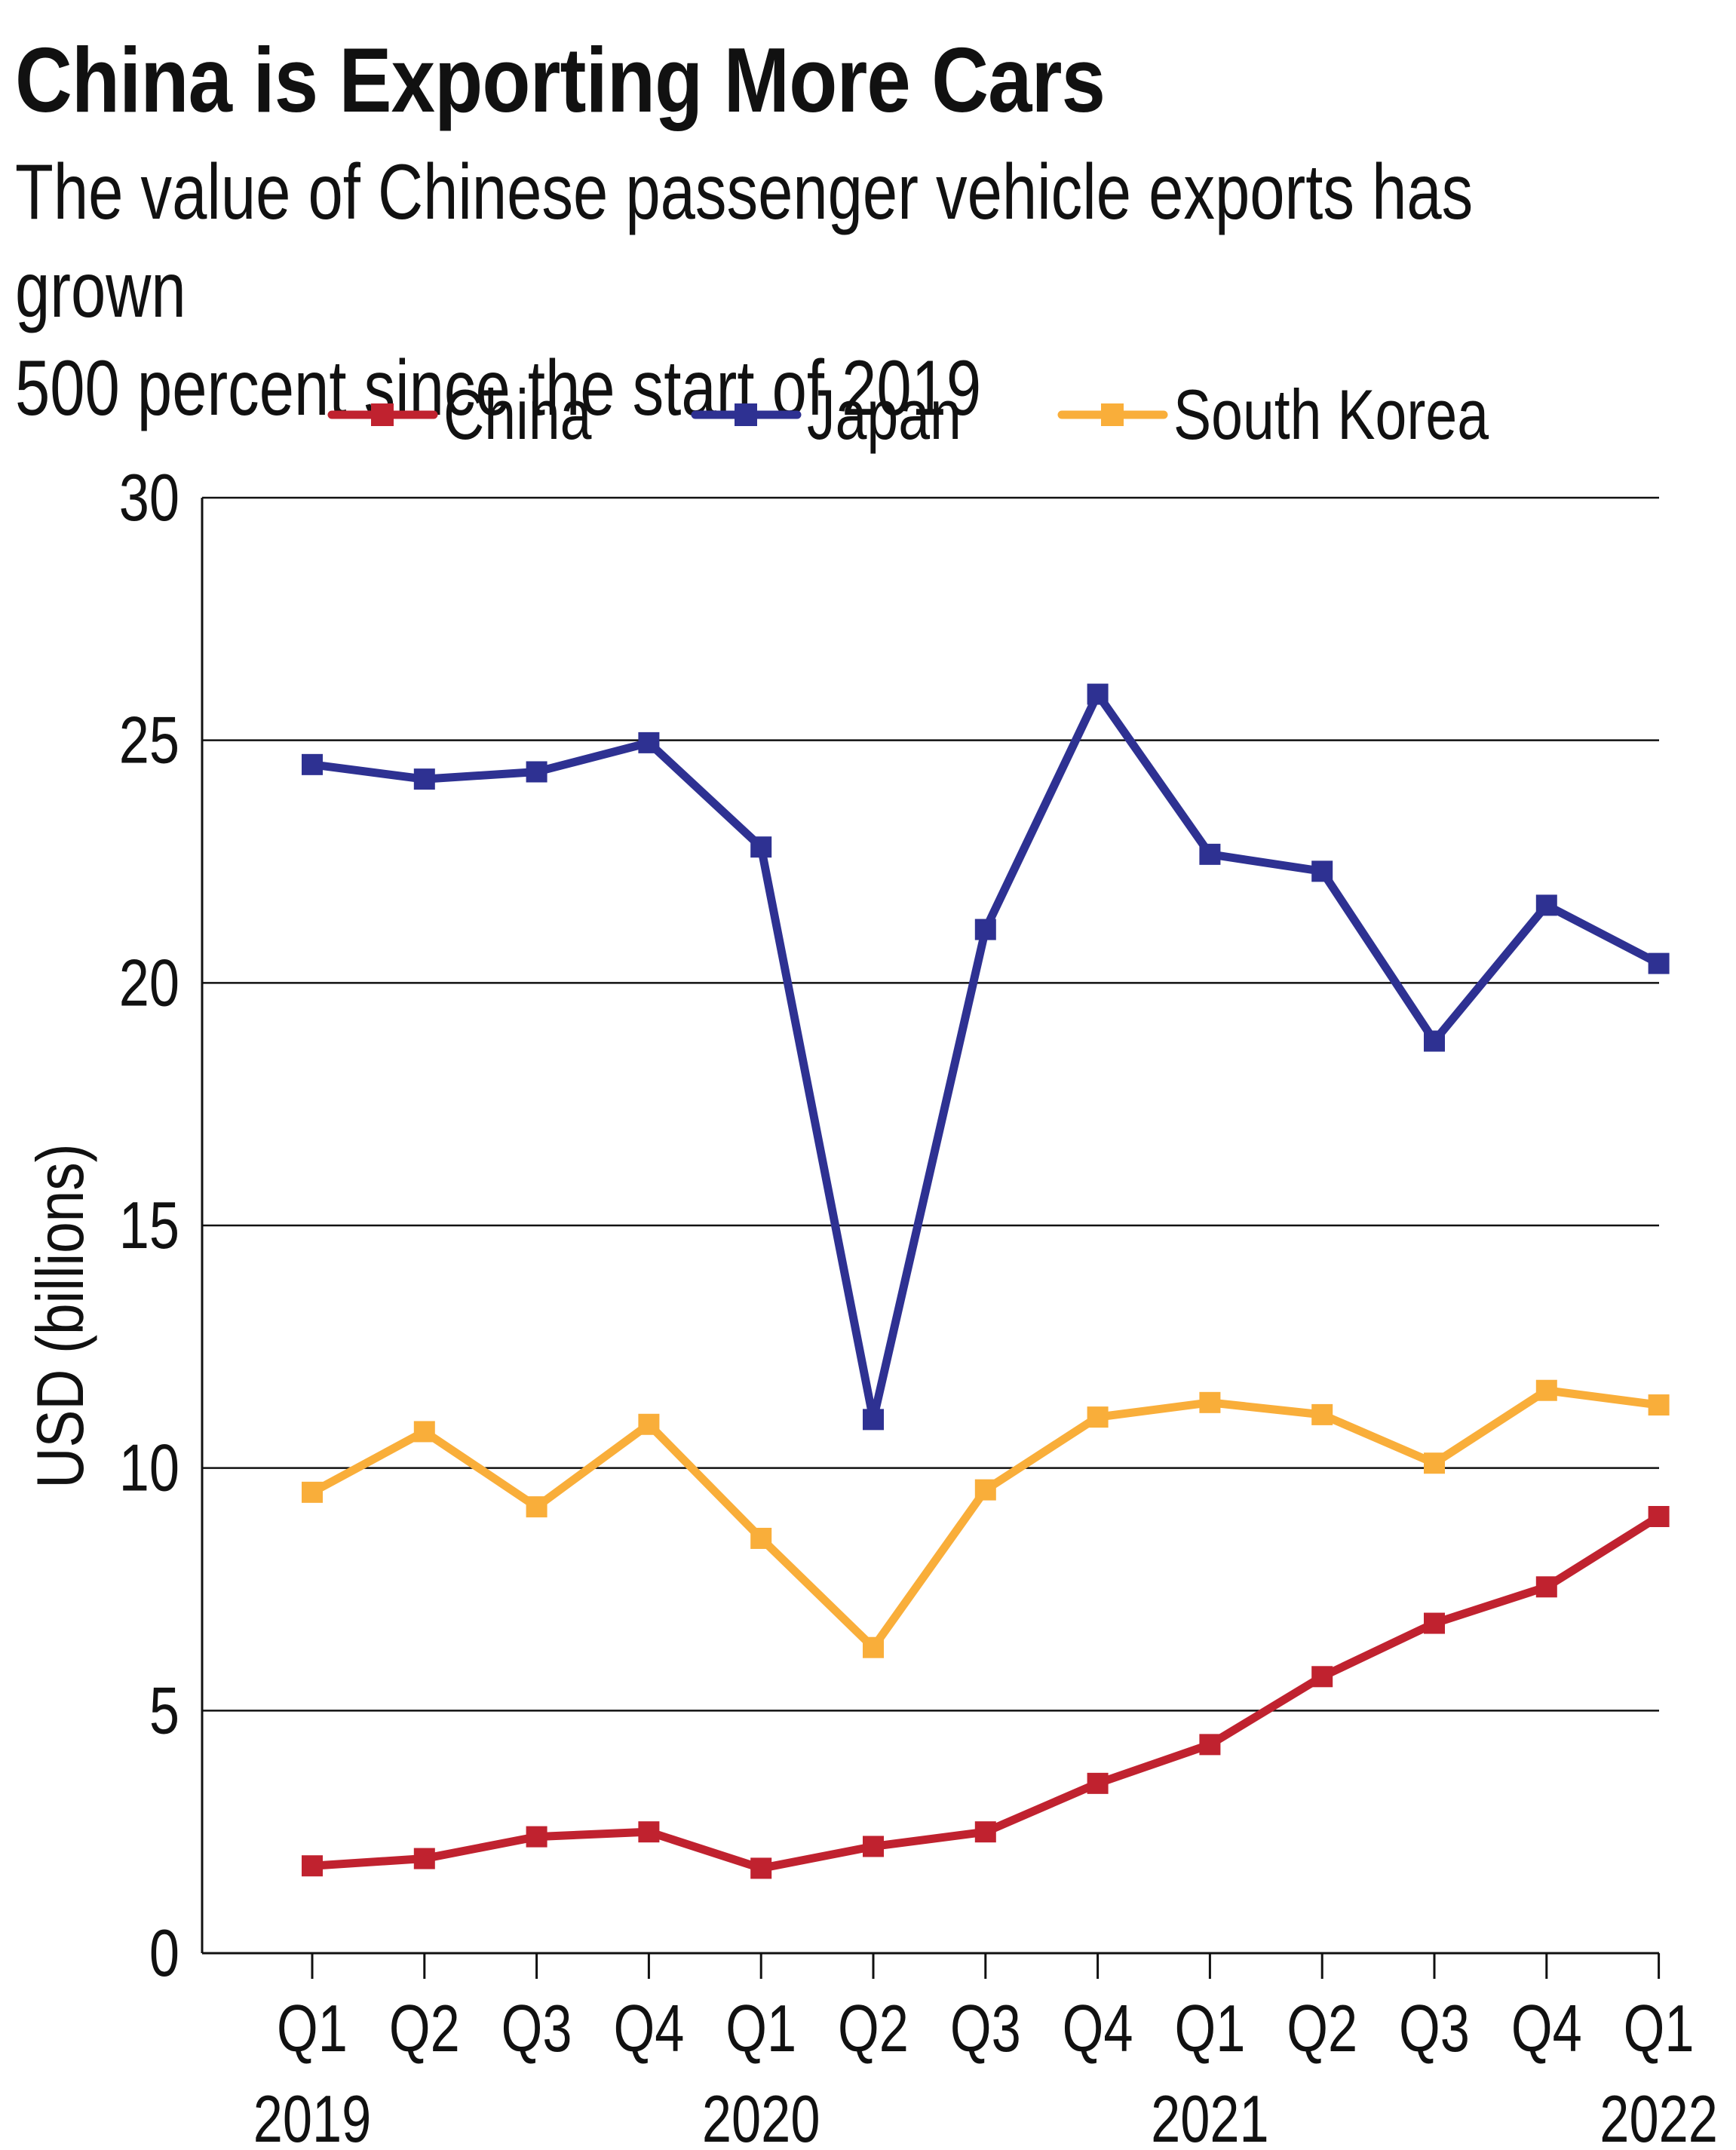  Describe the element at coordinates (518, 415) in the screenshot. I see `legend-label-china: China` at that location.